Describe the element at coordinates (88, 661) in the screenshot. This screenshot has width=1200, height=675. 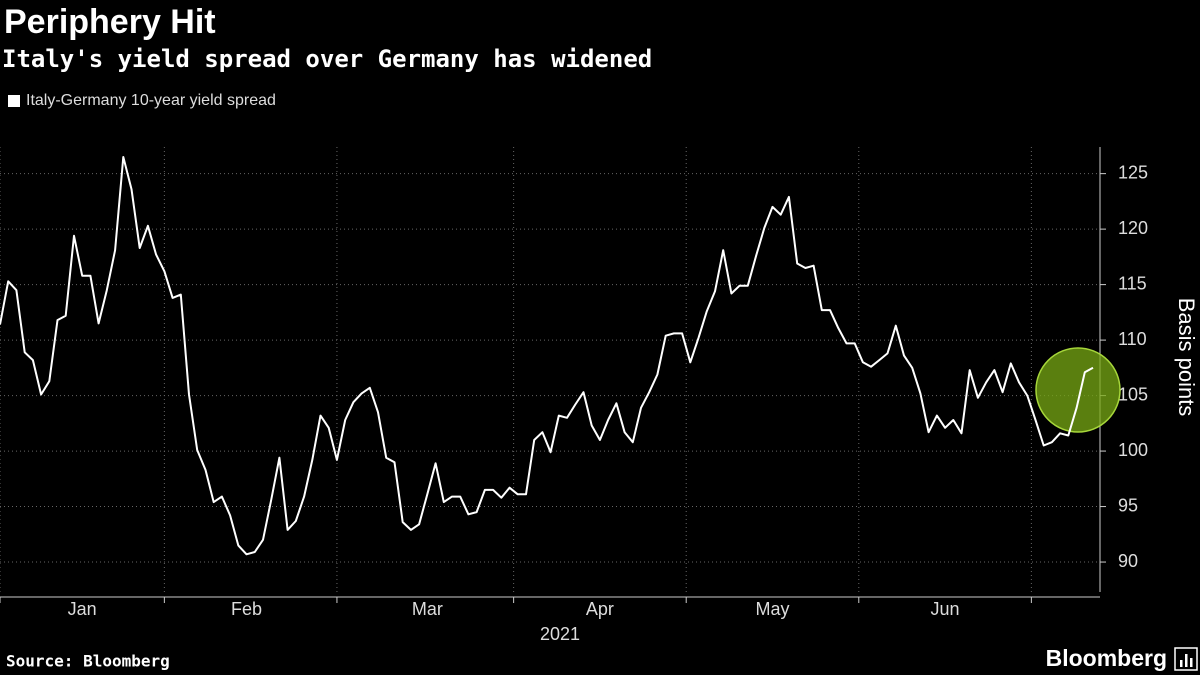
I see `source-note: Source: Bloomberg` at that location.